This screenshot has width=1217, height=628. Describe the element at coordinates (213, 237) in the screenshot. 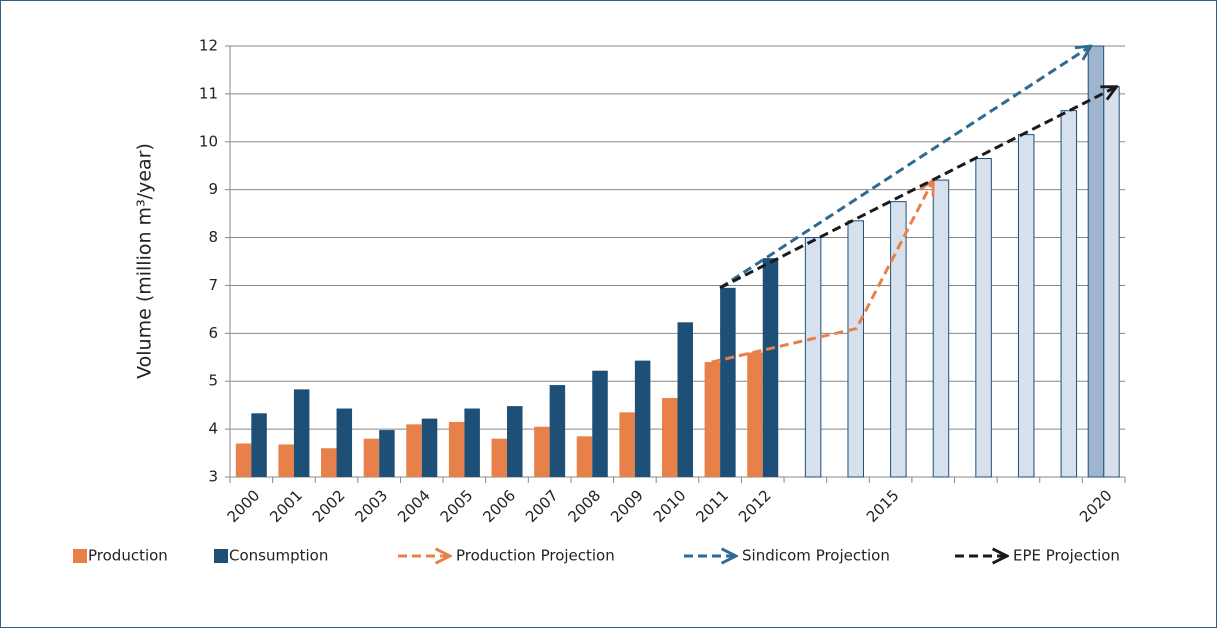

I see `y-tick-label: 8` at that location.